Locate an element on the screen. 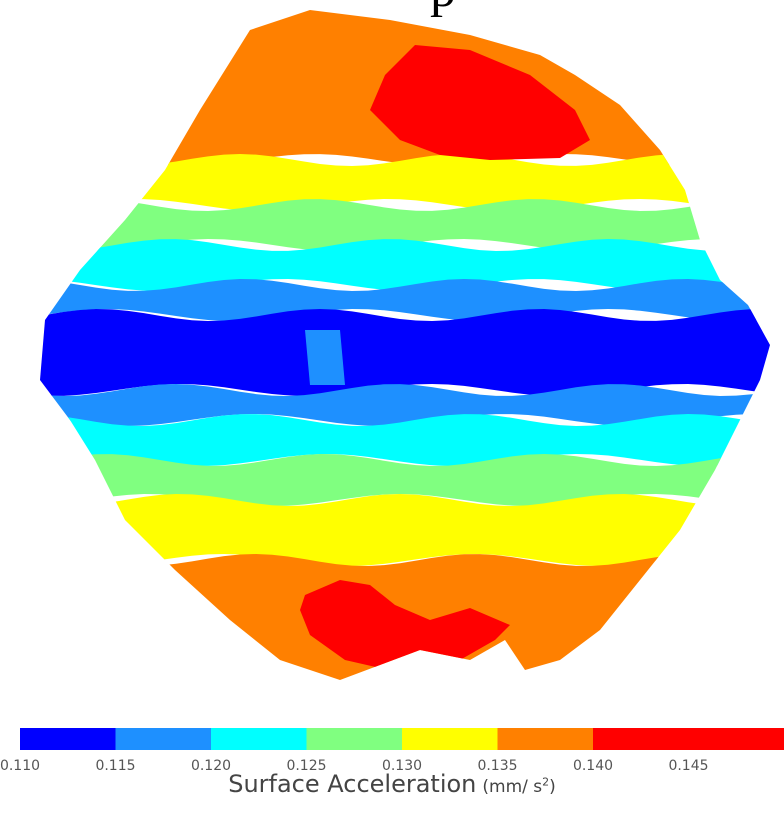 Image resolution: width=784 pixels, height=823 pixels. surface-band-divider is located at coordinates (325, 357).